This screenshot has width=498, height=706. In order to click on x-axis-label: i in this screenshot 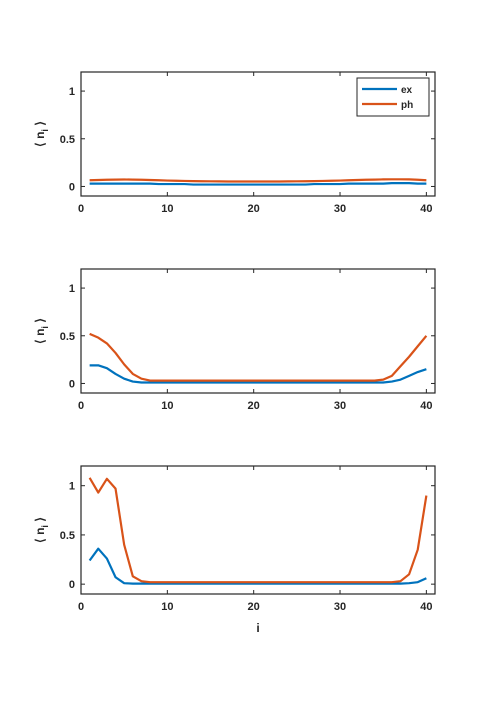, I will do `click(257, 628)`.